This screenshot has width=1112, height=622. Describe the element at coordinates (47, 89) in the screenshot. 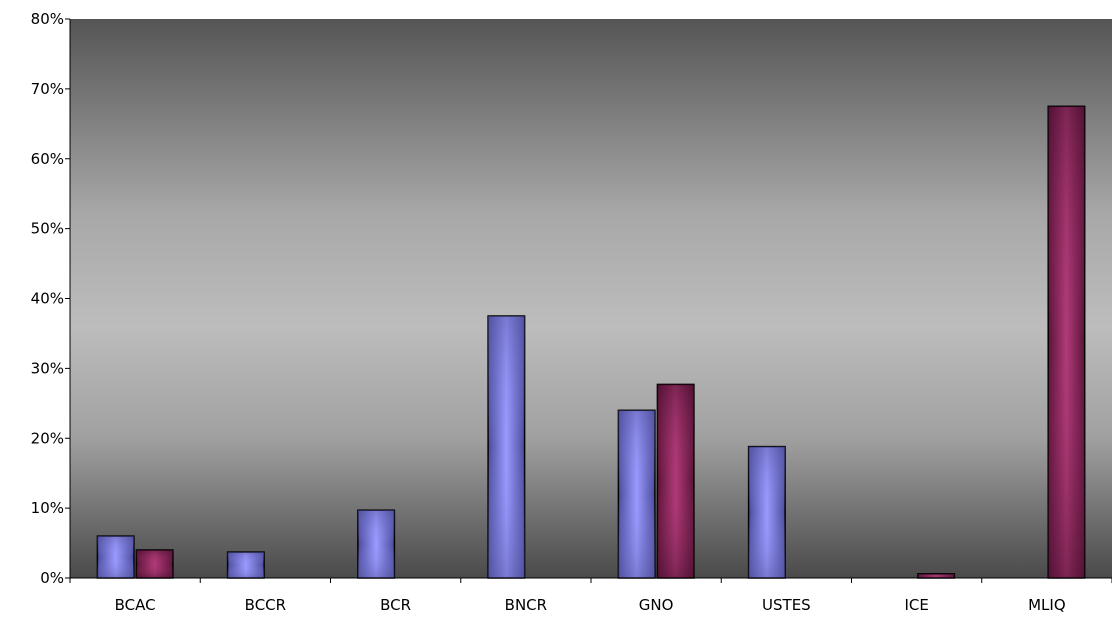

I see `y-tick-label: 70%` at that location.